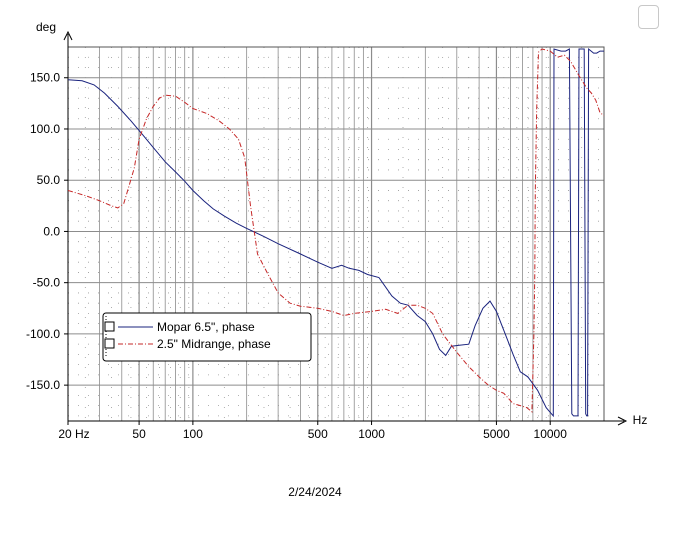 The height and width of the screenshot is (534, 677). What do you see at coordinates (51, 231) in the screenshot?
I see `y-tick-label: 0.0` at bounding box center [51, 231].